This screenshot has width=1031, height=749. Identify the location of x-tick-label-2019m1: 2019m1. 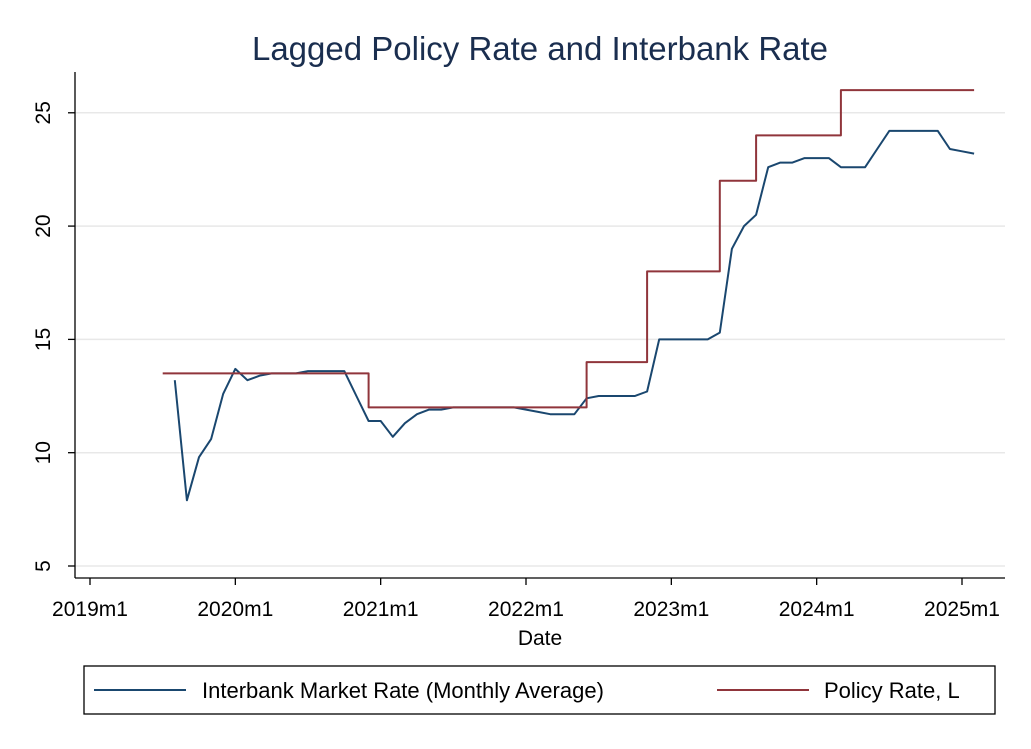
(90, 609).